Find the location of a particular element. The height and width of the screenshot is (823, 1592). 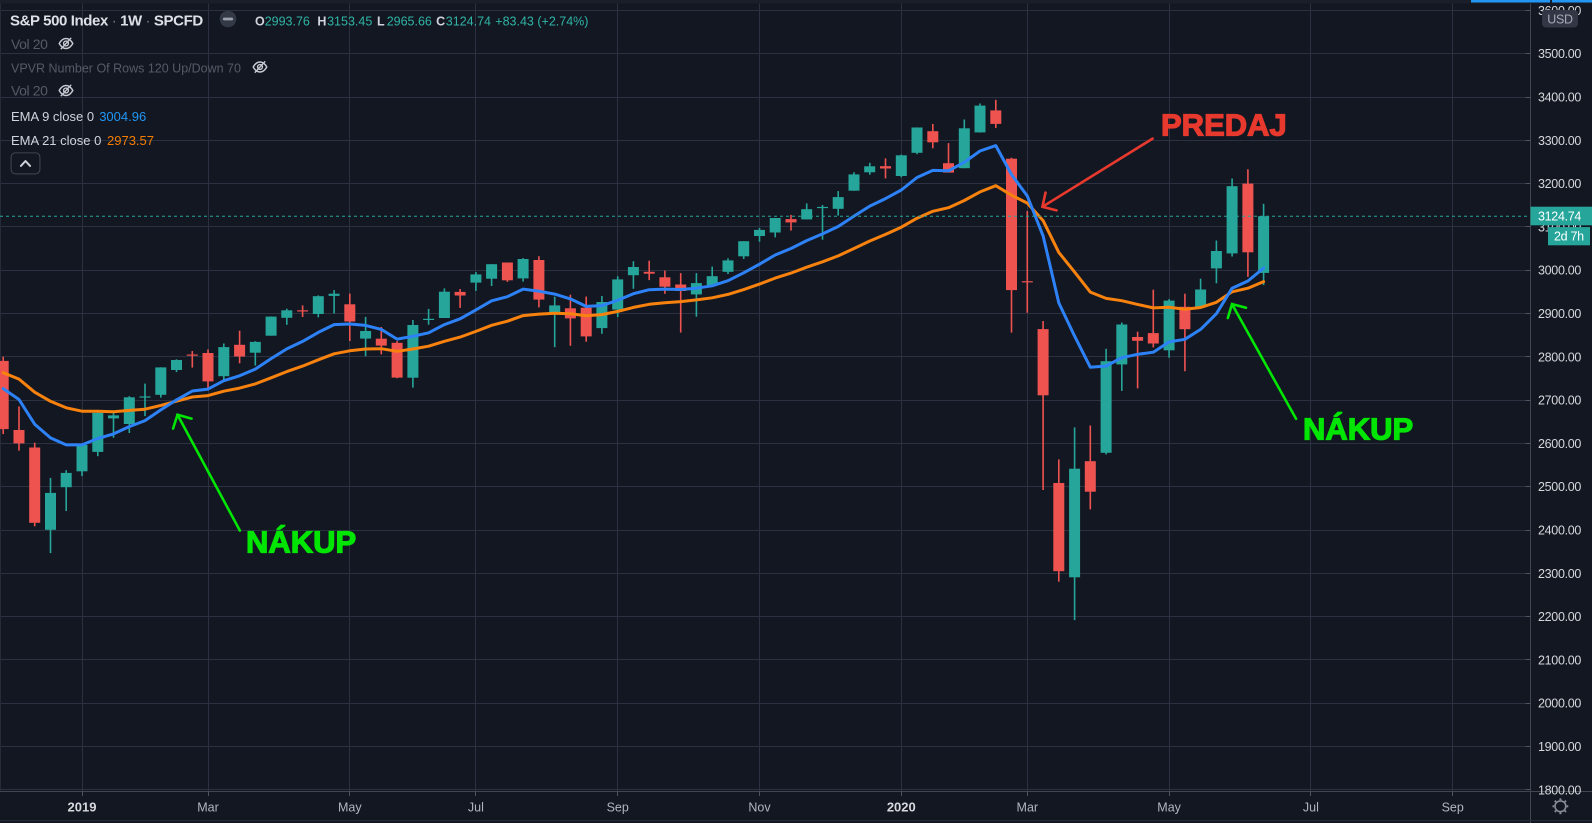

svg-text: 2000.00 is located at coordinates (1559, 704).